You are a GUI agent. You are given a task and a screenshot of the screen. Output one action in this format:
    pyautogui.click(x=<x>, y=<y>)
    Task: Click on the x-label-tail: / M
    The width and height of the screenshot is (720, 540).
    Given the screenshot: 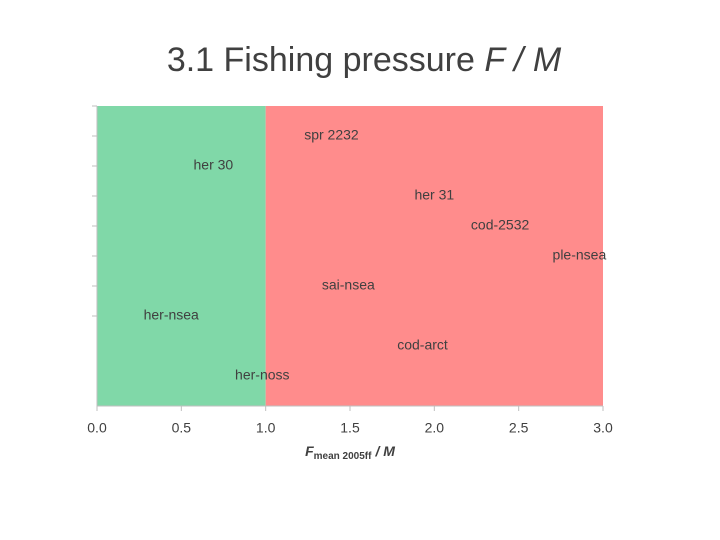 What is the action you would take?
    pyautogui.click(x=384, y=451)
    